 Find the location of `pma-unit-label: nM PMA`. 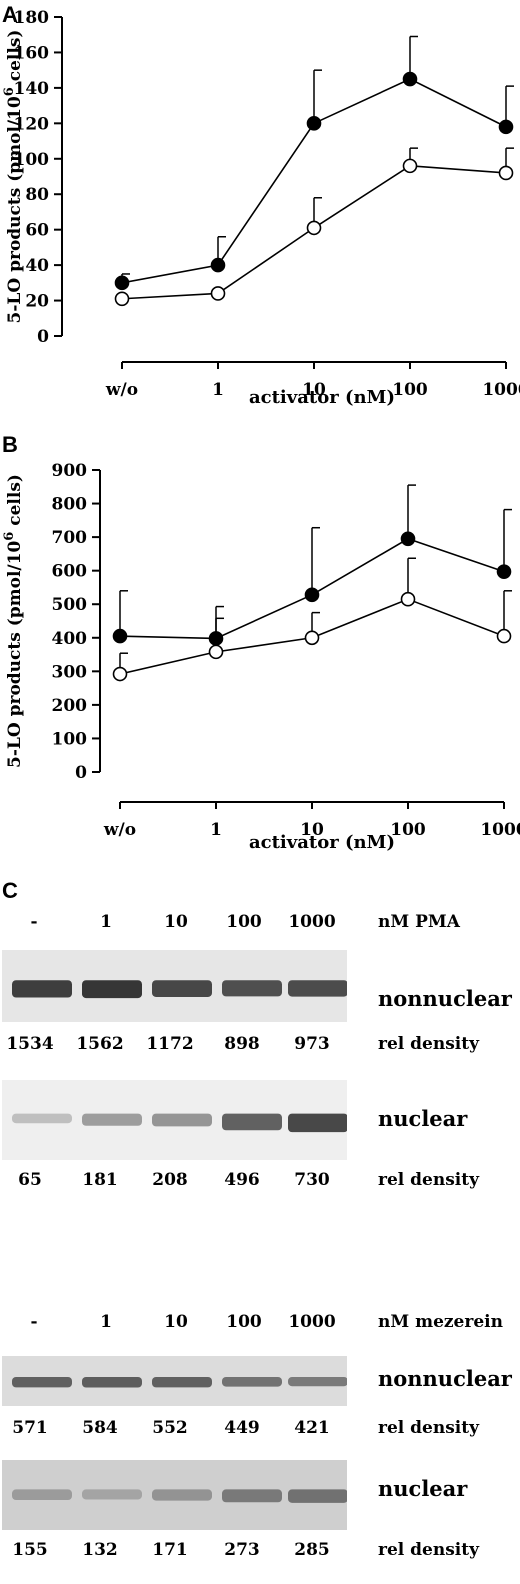

pma-unit-label: nM PMA is located at coordinates (419, 922).